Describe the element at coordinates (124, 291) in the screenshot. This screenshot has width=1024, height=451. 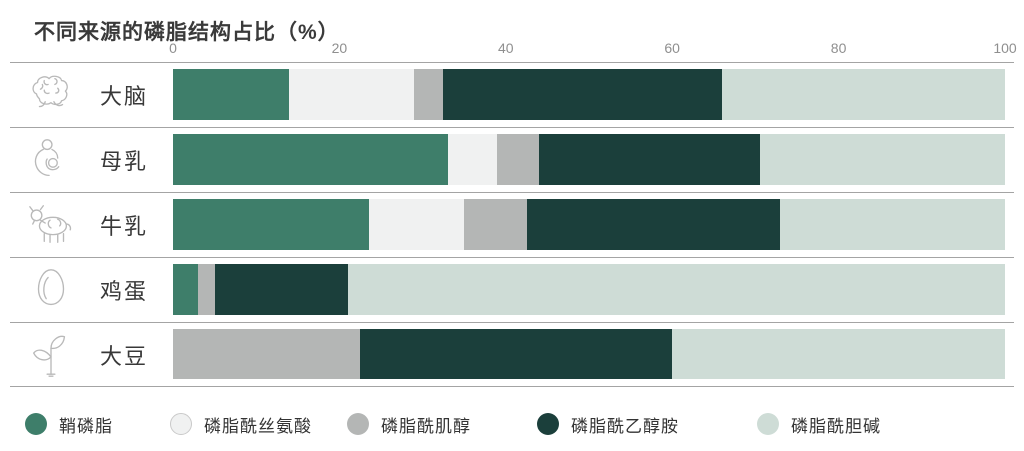
I see `category-label: 鸡蛋` at that location.